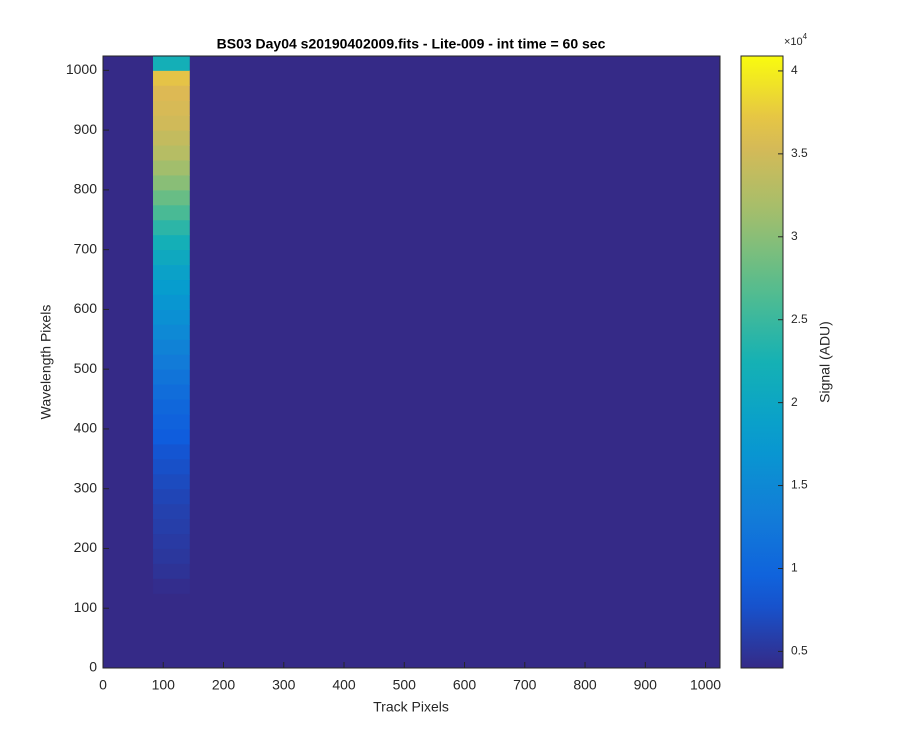 Image resolution: width=900 pixels, height=750 pixels. Describe the element at coordinates (86, 547) in the screenshot. I see `y-tick-label: 200` at that location.